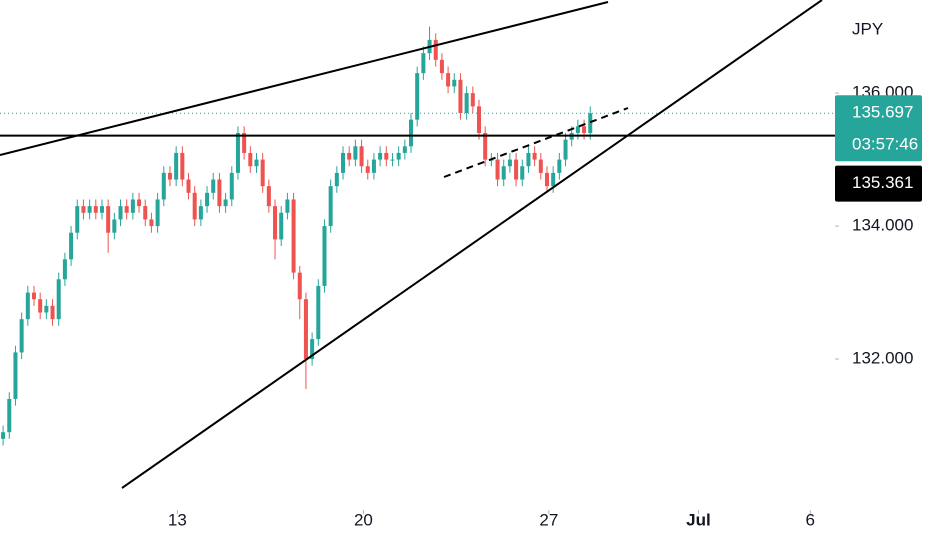  I want to click on x-tick-label: 13, so click(177, 519).